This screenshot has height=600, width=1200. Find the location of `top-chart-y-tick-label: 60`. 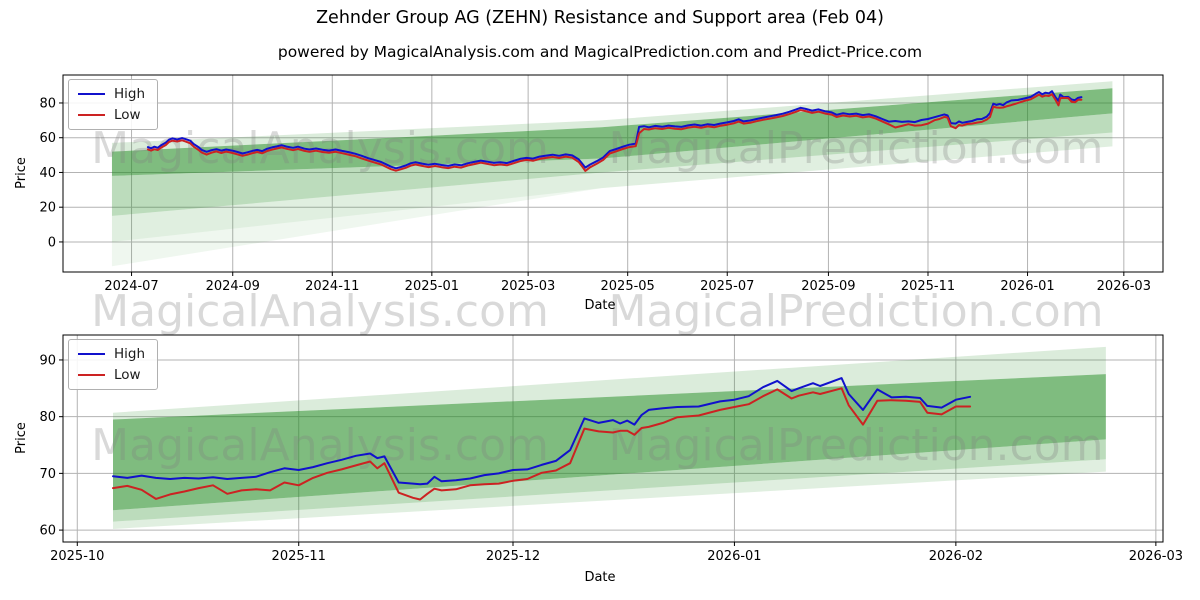

top-chart-y-tick-label: 60 is located at coordinates (47, 138).